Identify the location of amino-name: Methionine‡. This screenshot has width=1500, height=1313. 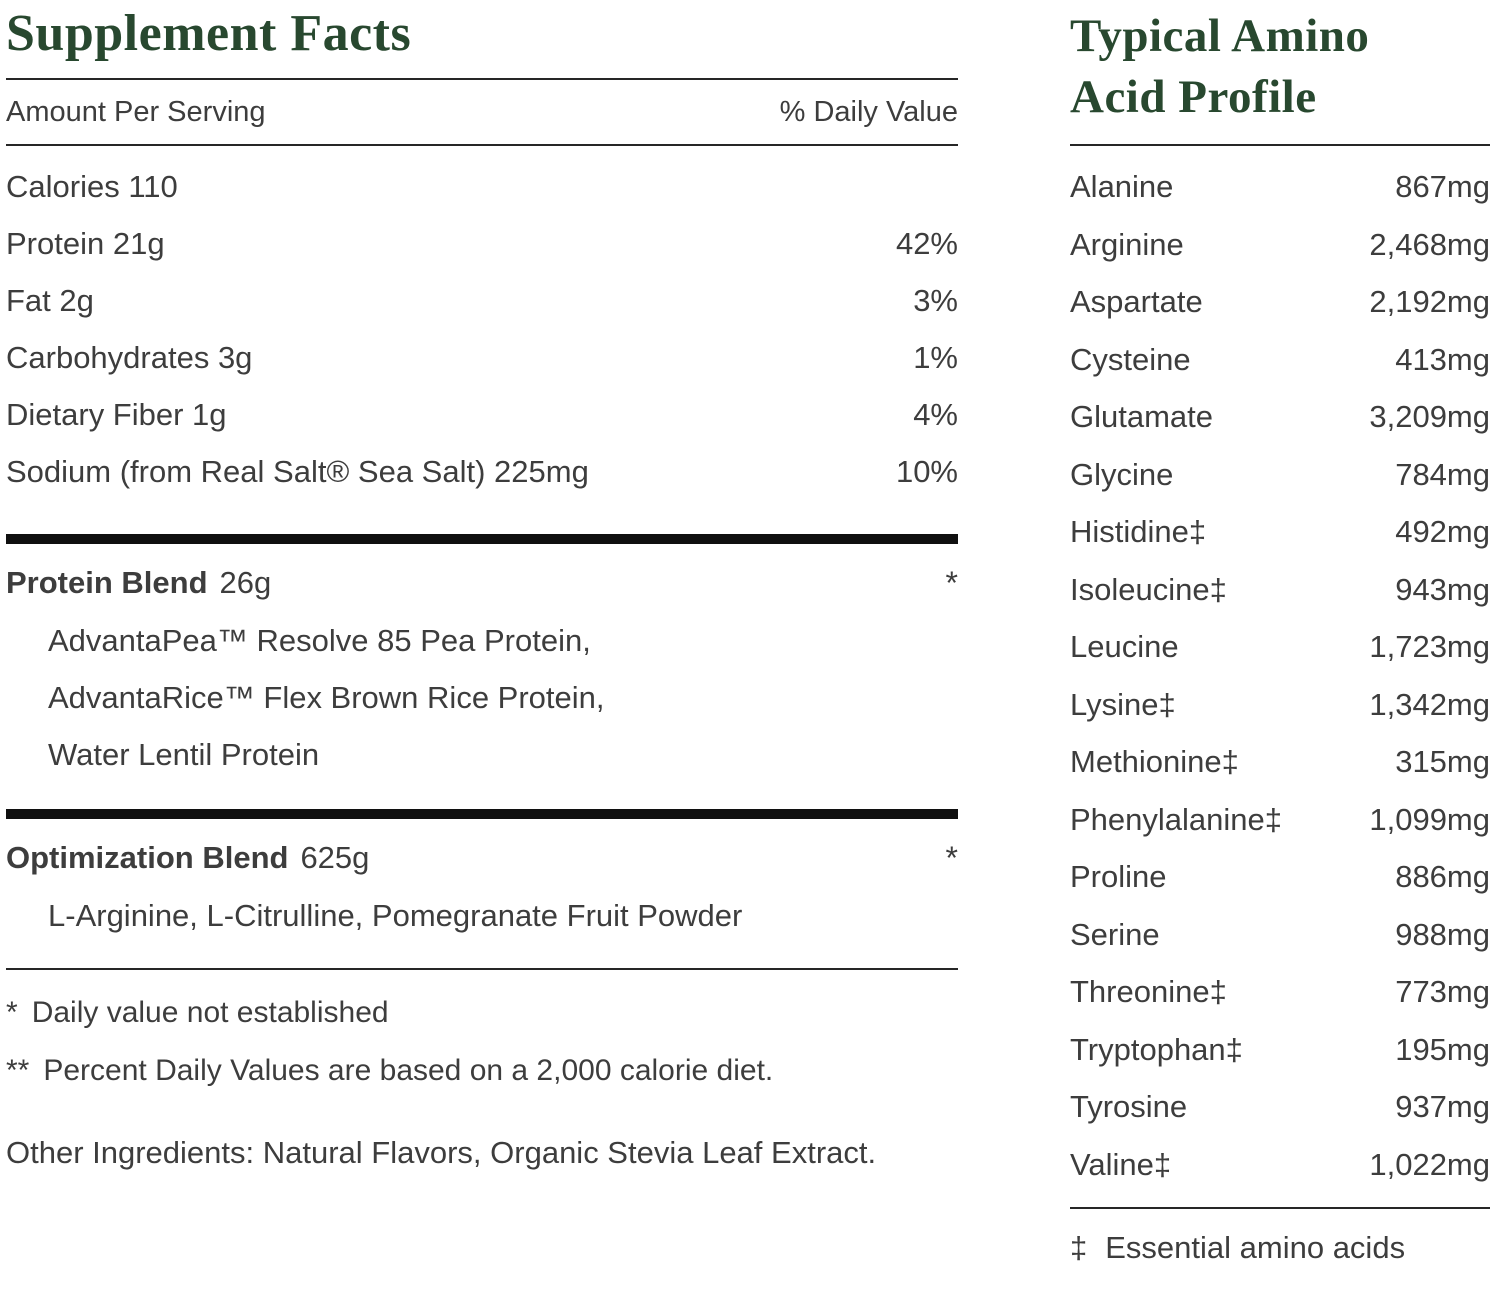
(1154, 762).